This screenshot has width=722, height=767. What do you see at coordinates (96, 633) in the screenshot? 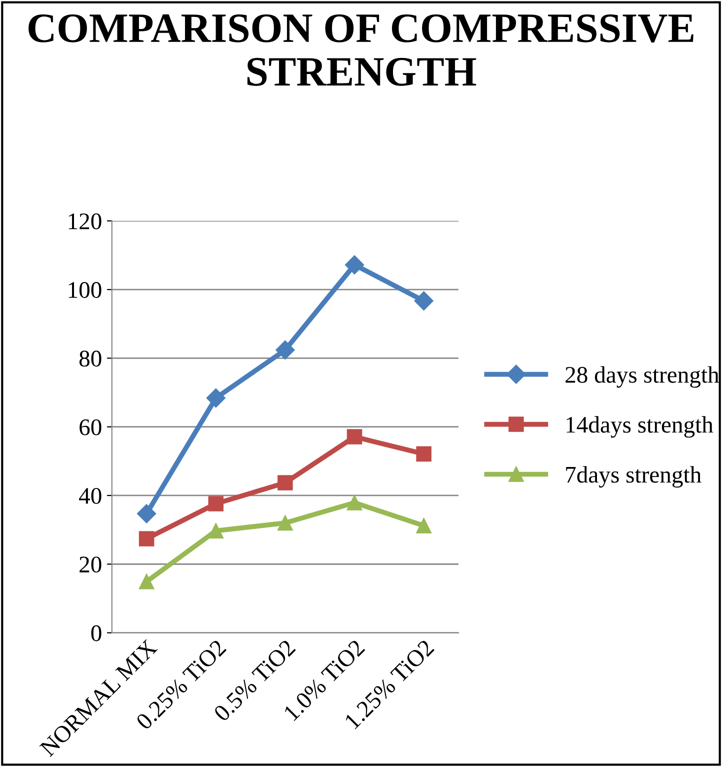
I see `y-tick-label: 0` at bounding box center [96, 633].